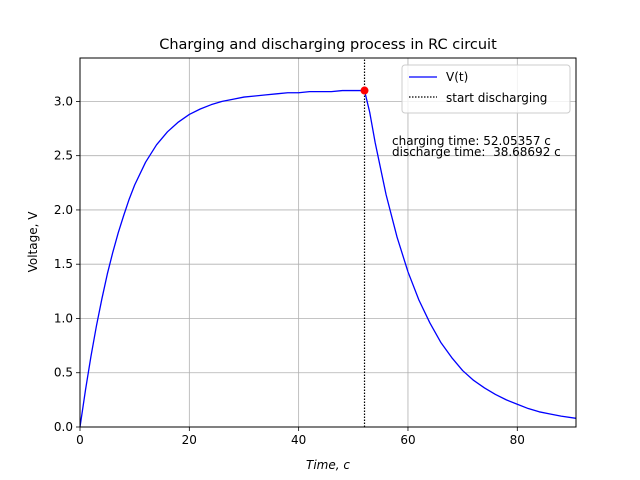 The image size is (640, 480). Describe the element at coordinates (80, 440) in the screenshot. I see `x-tick-label: 0` at that location.